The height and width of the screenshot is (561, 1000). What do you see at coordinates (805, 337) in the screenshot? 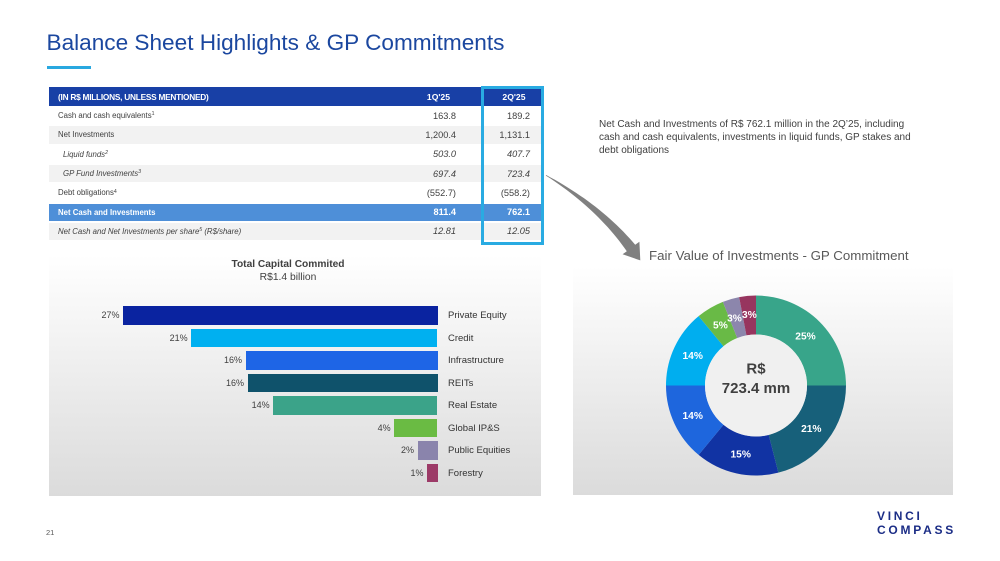
I see `svg-text: 25%` at bounding box center [805, 337].